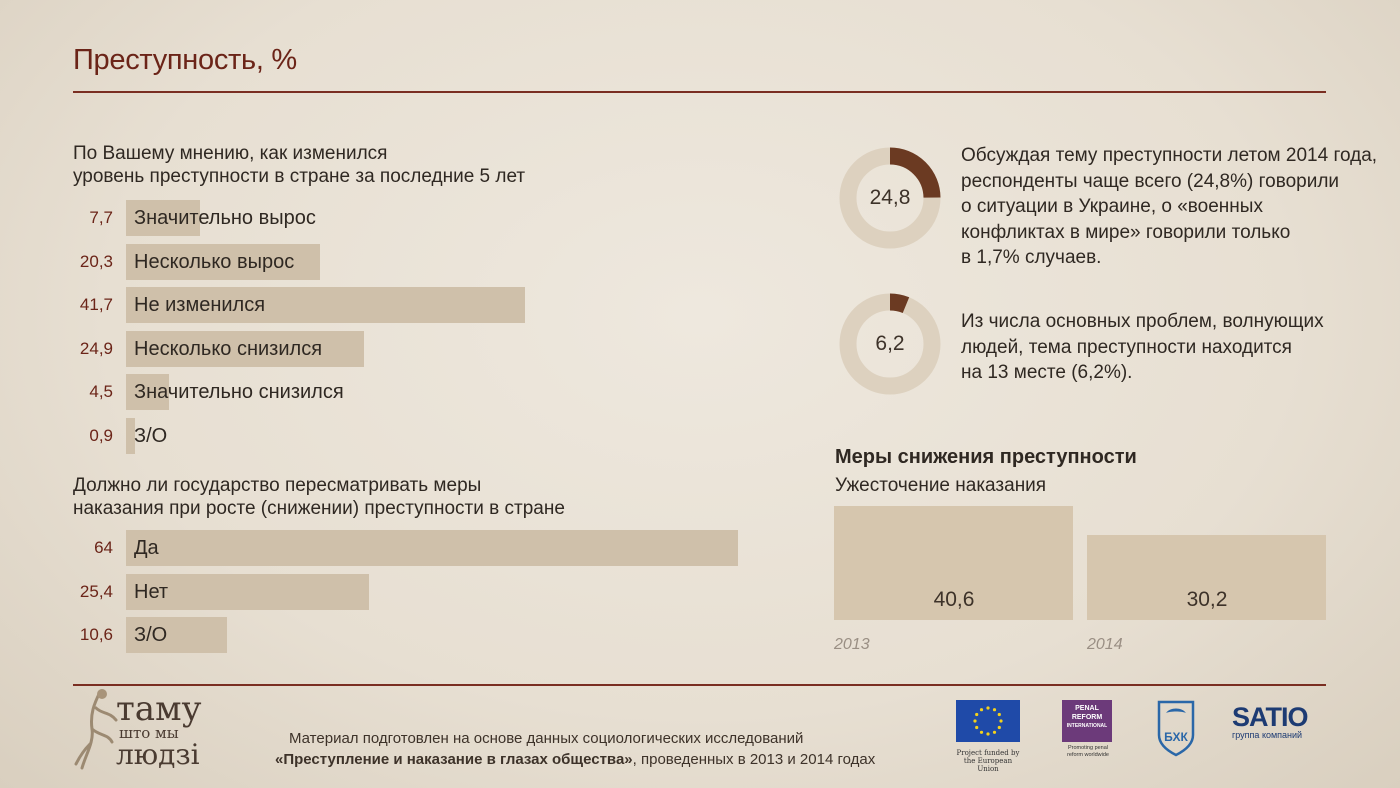  What do you see at coordinates (380, 436) in the screenshot?
I see `bar-row: 0,9 З/О` at bounding box center [380, 436].